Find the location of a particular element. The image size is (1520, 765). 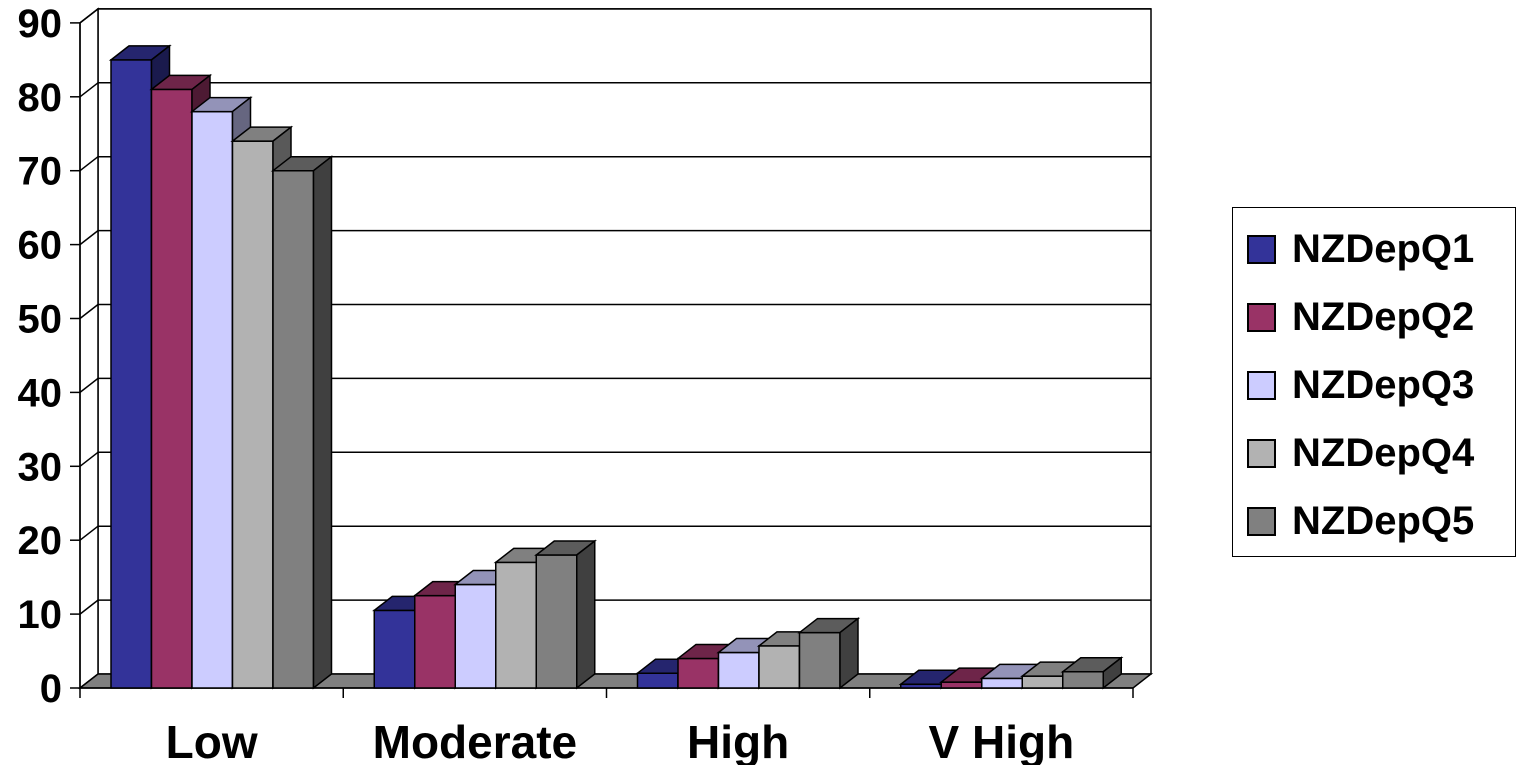

y-tick-label: 0 is located at coordinates (51, 689).